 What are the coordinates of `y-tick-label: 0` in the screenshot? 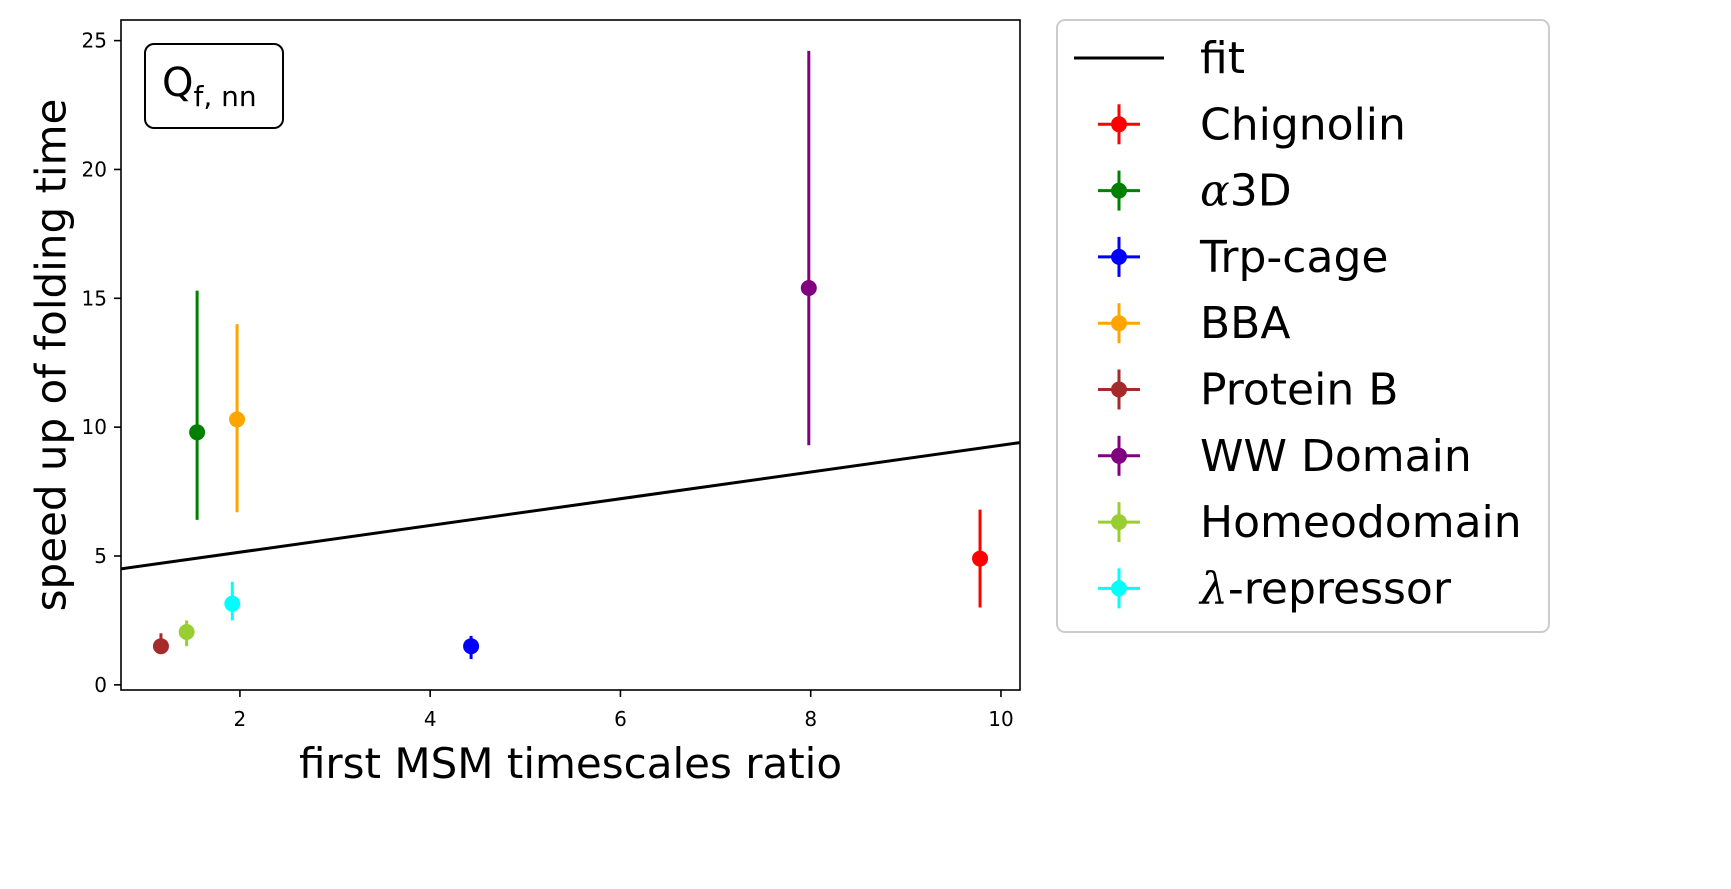 It's located at (100, 685).